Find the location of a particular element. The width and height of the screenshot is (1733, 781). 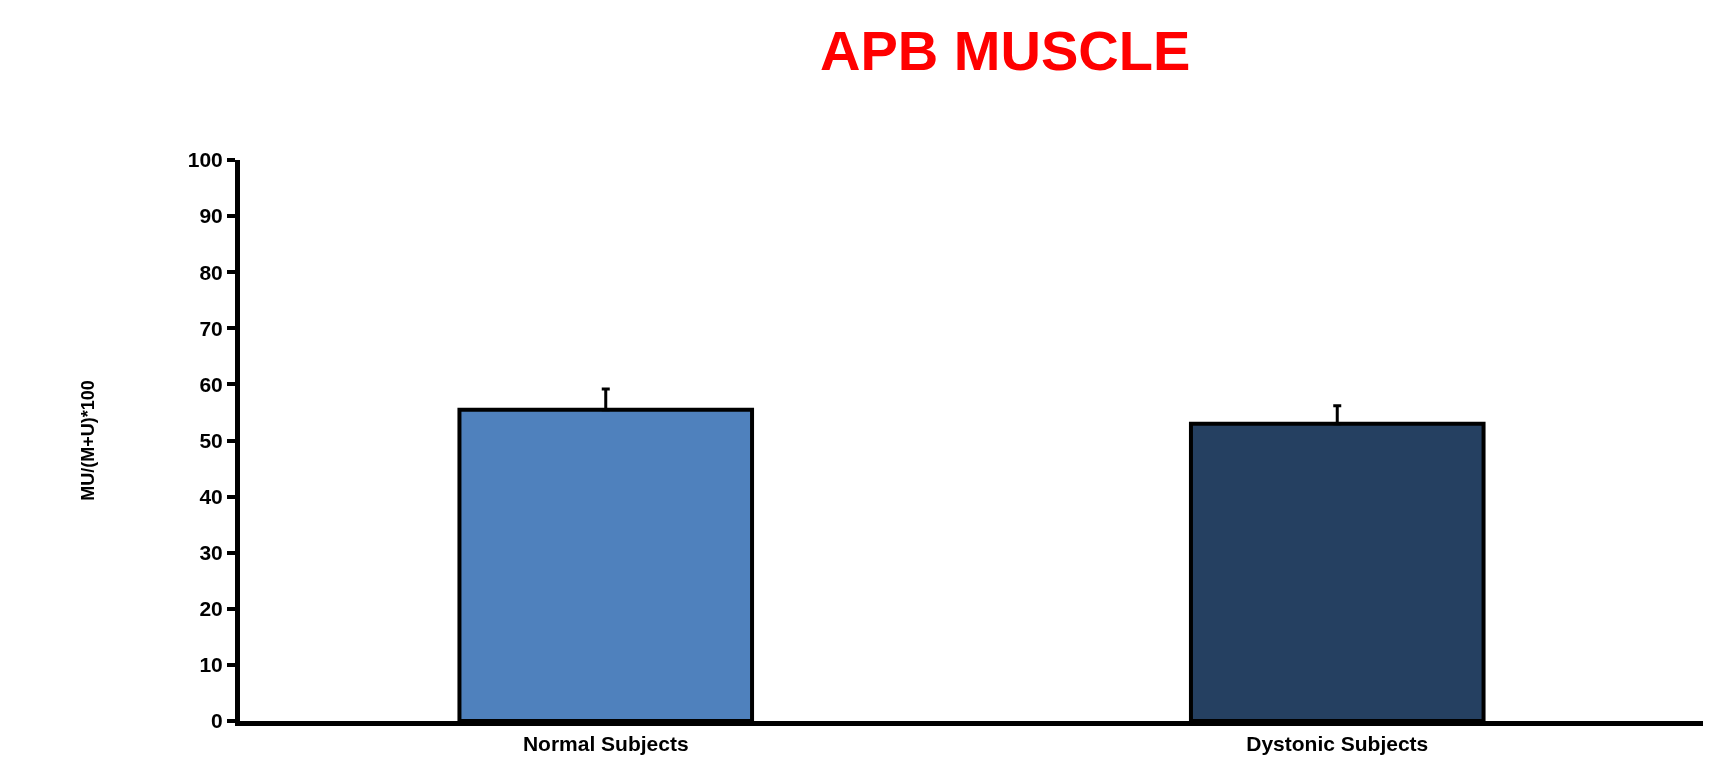

chart-title: APB MUSCLE is located at coordinates (1005, 51).